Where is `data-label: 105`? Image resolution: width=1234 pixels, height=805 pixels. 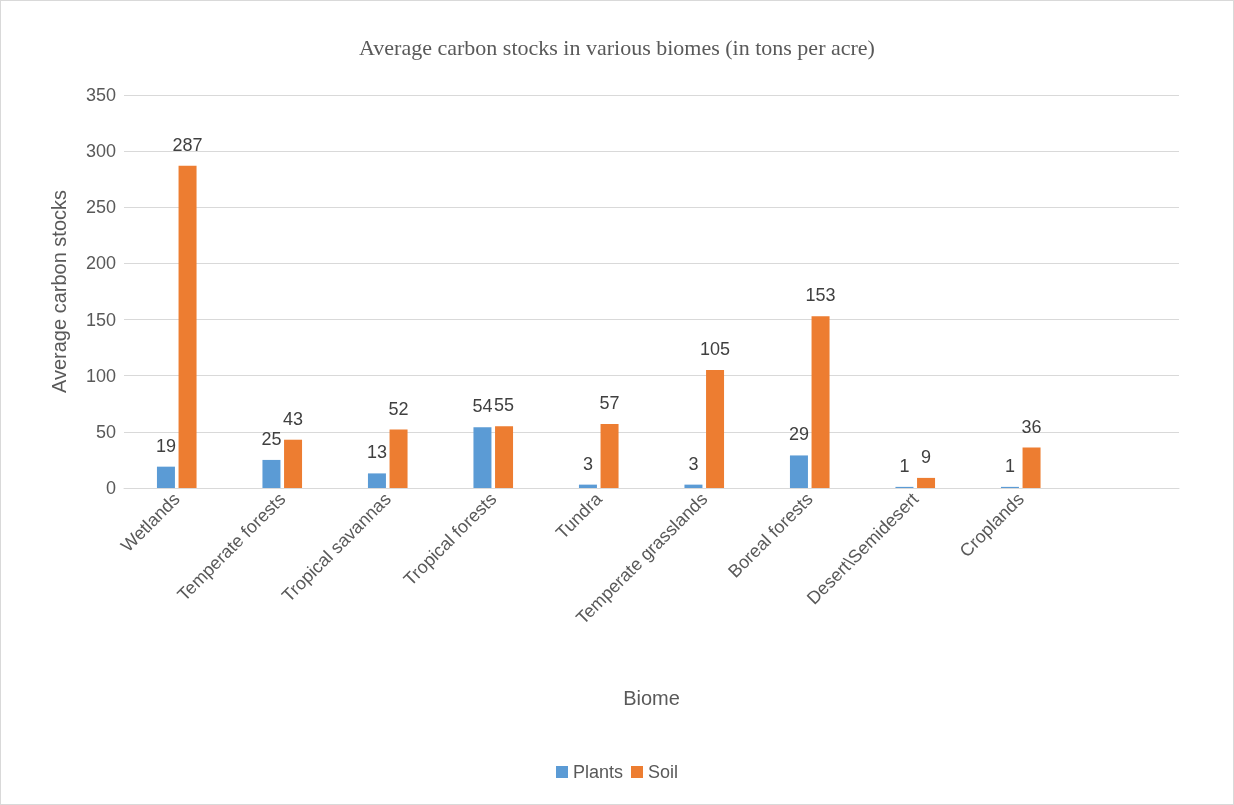 data-label: 105 is located at coordinates (715, 349).